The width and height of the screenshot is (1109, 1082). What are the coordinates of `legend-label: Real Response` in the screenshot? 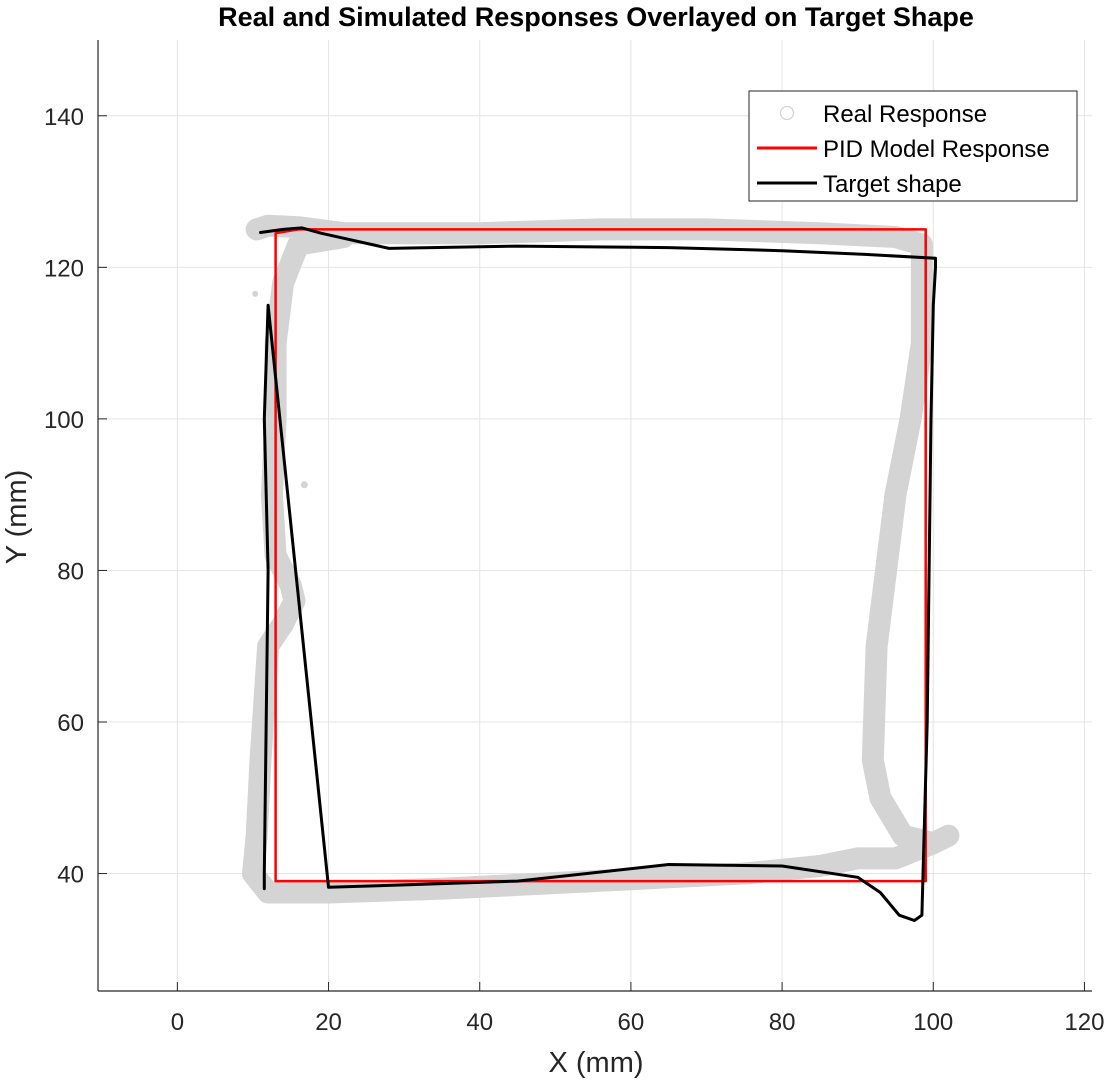 It's located at (905, 114).